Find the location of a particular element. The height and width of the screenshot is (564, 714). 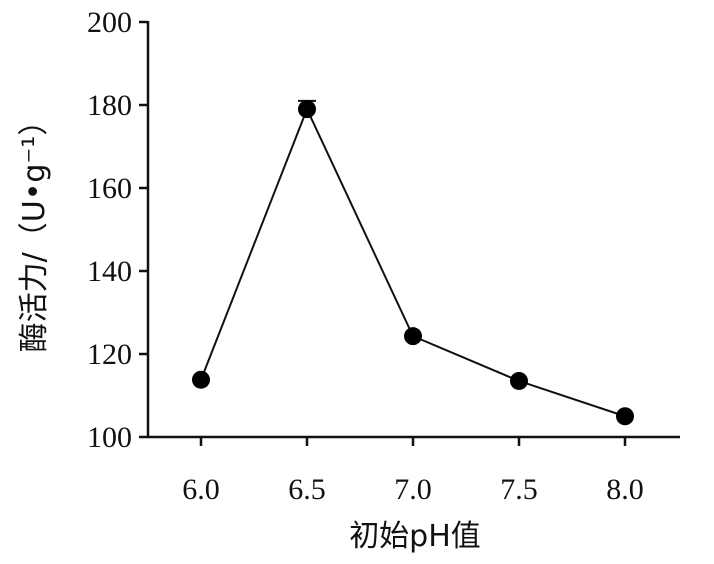

x-axis-label: 初始pH值 is located at coordinates (415, 536).